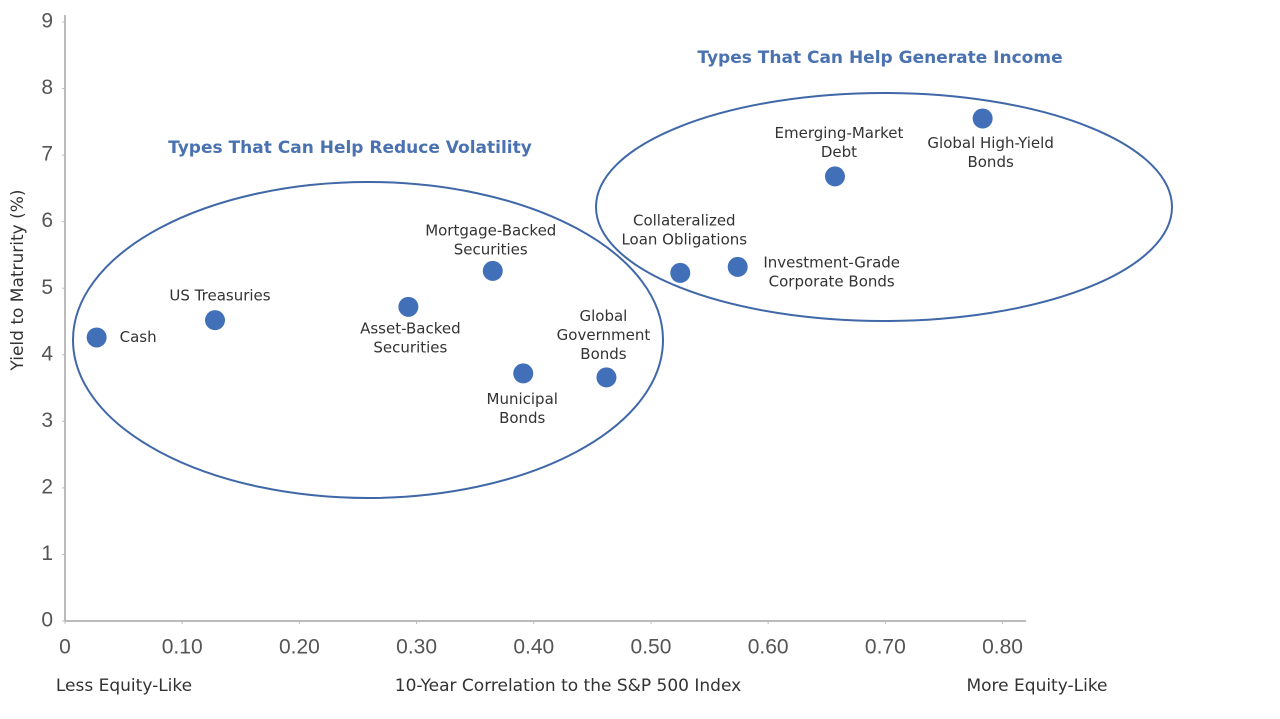 Image resolution: width=1280 pixels, height=719 pixels. I want to click on point-label: Debt, so click(839, 152).